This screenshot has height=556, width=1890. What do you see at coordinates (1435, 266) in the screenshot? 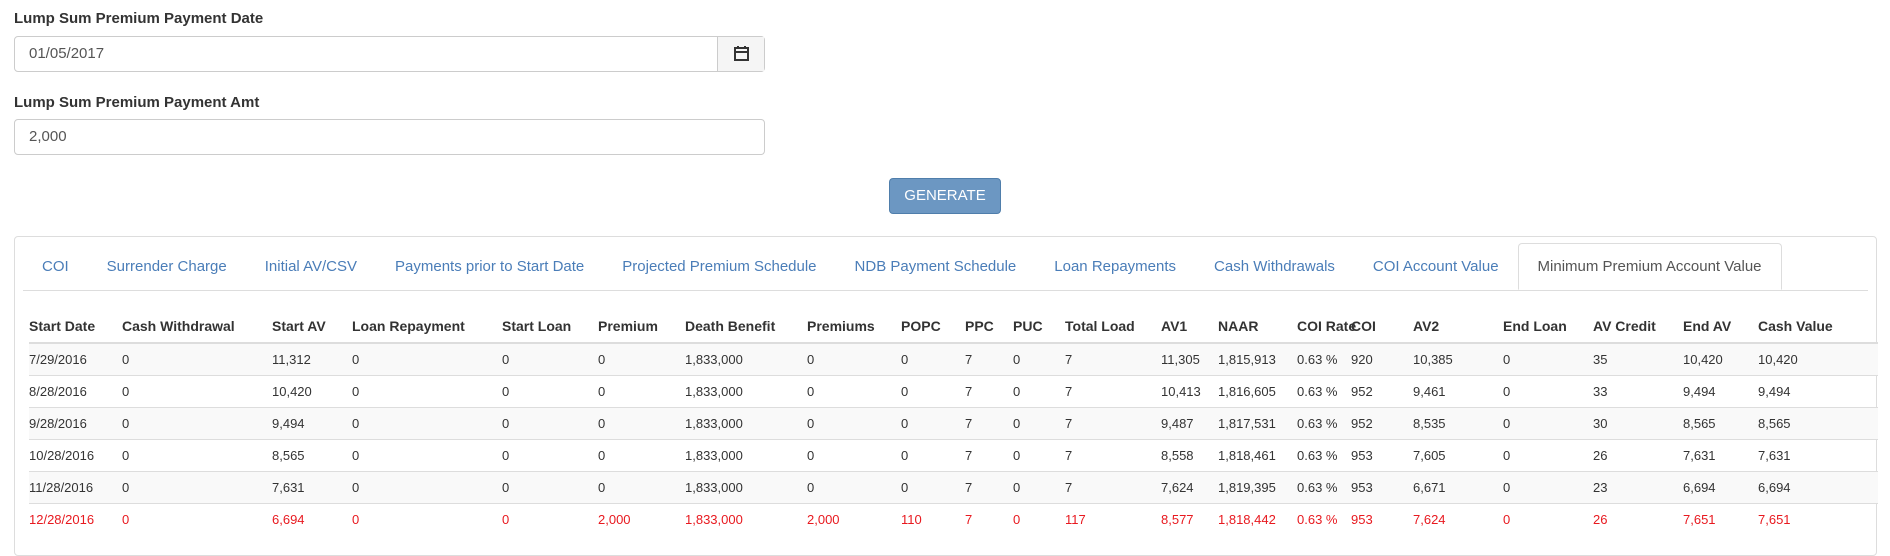
I see `tab: COI Account Value` at bounding box center [1435, 266].